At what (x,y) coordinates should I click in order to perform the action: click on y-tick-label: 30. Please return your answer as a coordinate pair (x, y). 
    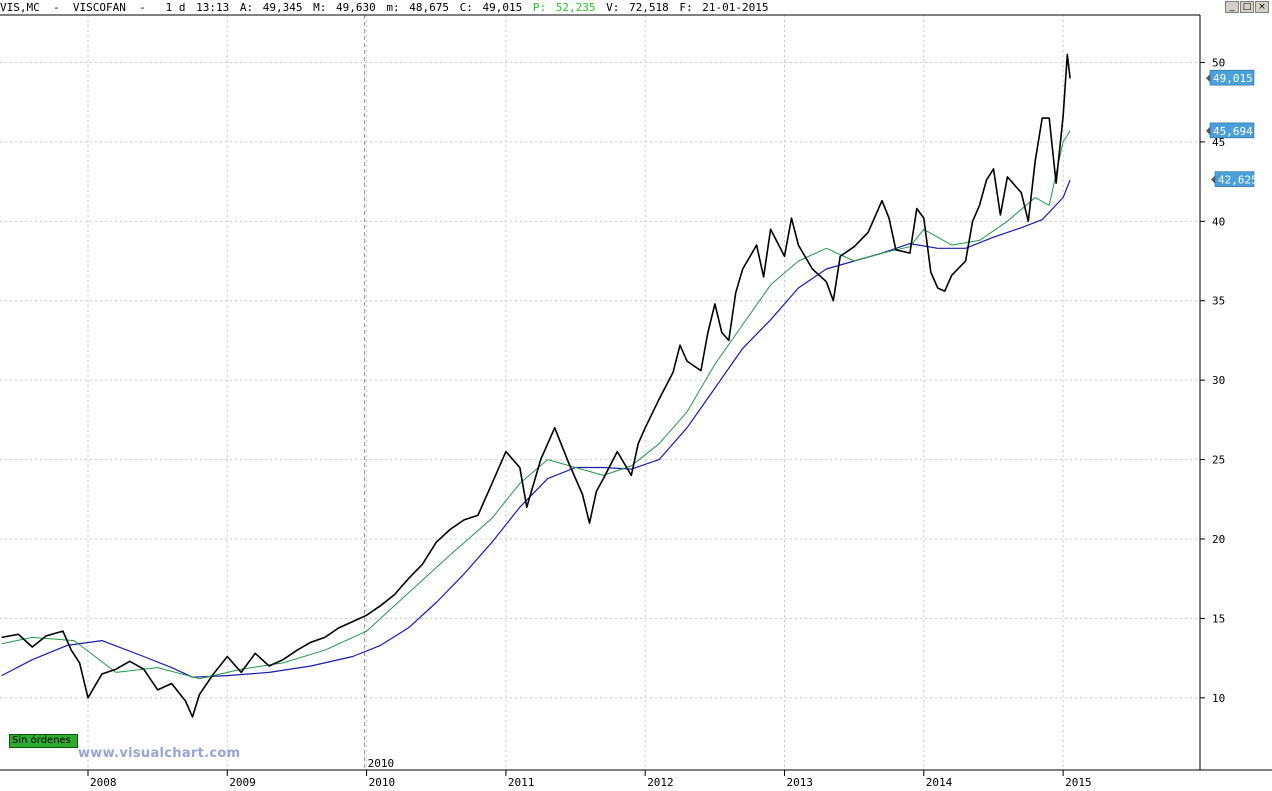
    Looking at the image, I should click on (1218, 380).